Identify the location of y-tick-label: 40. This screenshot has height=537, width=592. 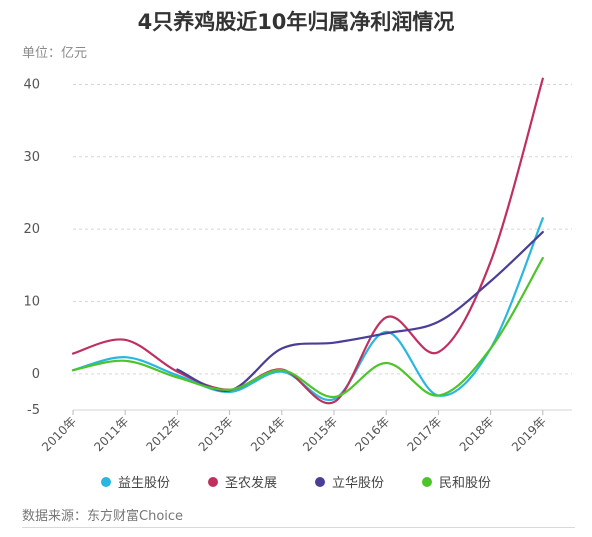
(31, 84).